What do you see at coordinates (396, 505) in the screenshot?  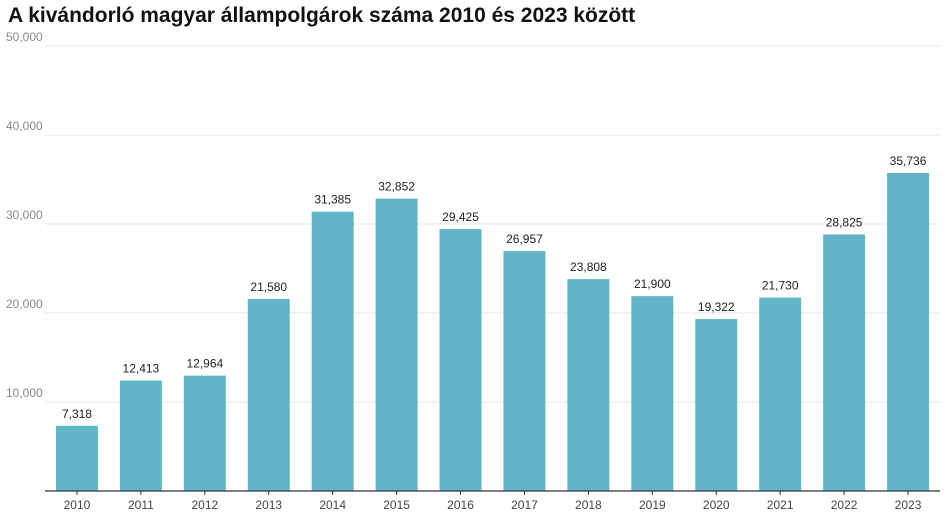 I see `x-tick-label: 2015` at bounding box center [396, 505].